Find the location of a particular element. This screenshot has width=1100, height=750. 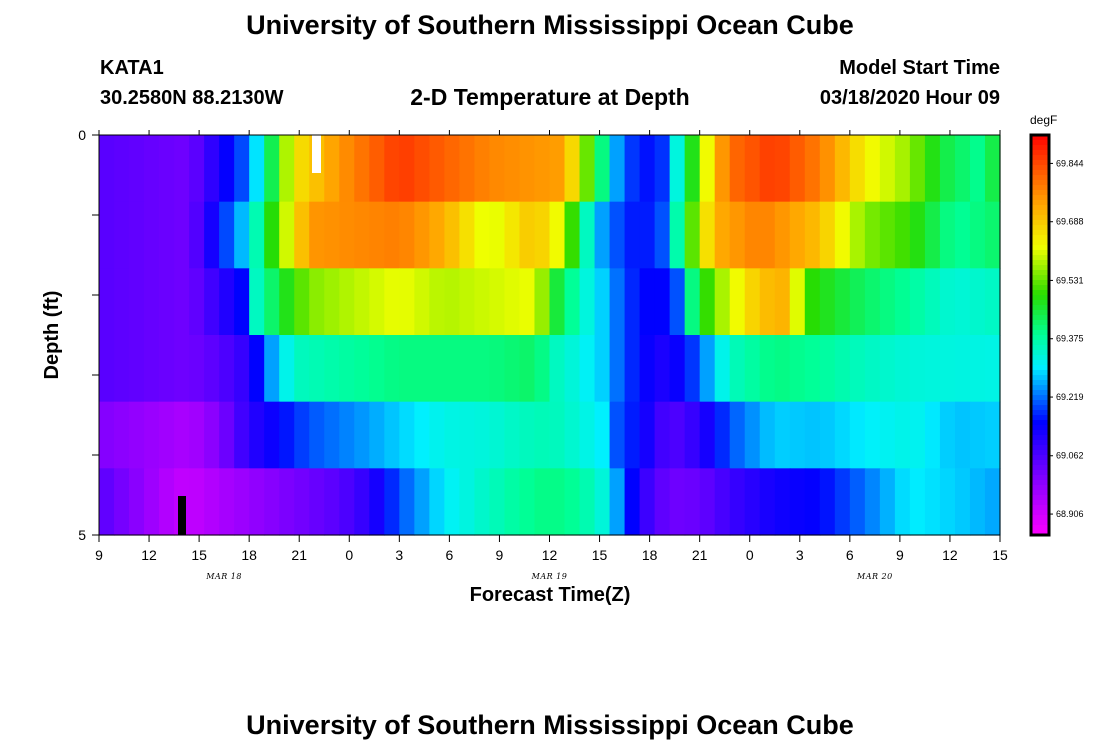

black-marker is located at coordinates (182, 515).